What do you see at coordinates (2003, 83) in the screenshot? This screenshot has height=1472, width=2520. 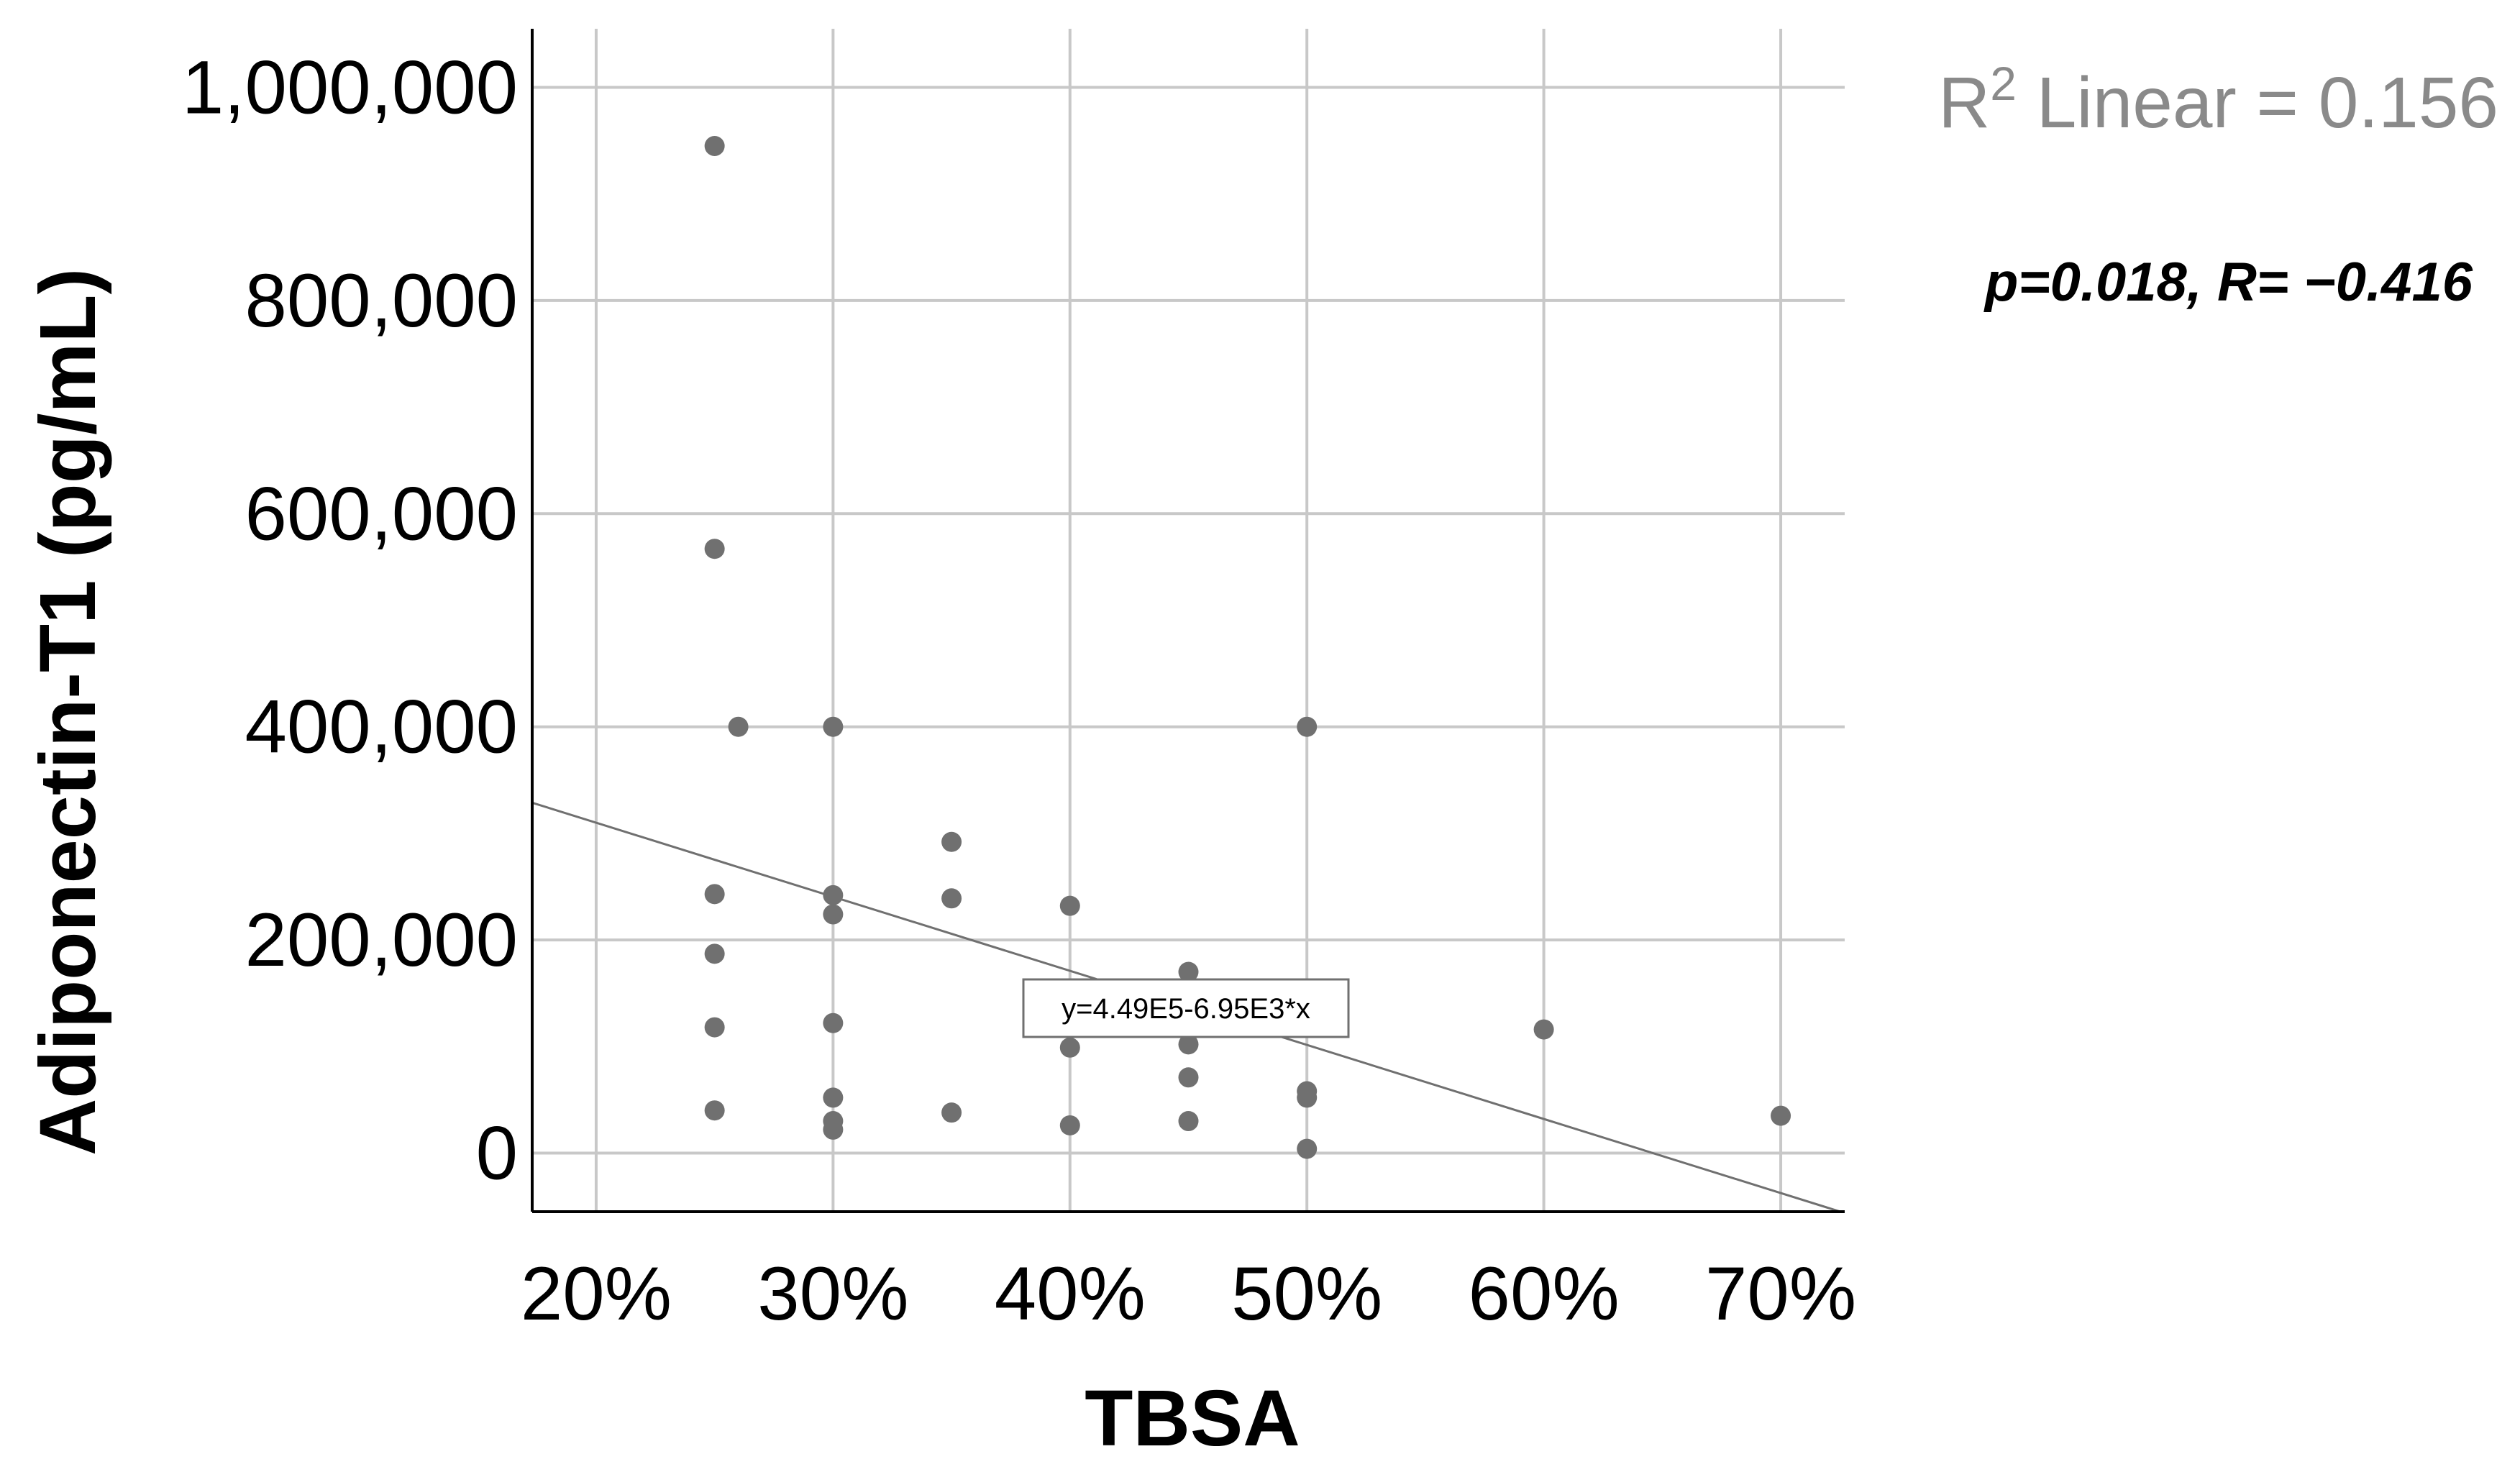 I see `r-squared-superscript: 2` at bounding box center [2003, 83].